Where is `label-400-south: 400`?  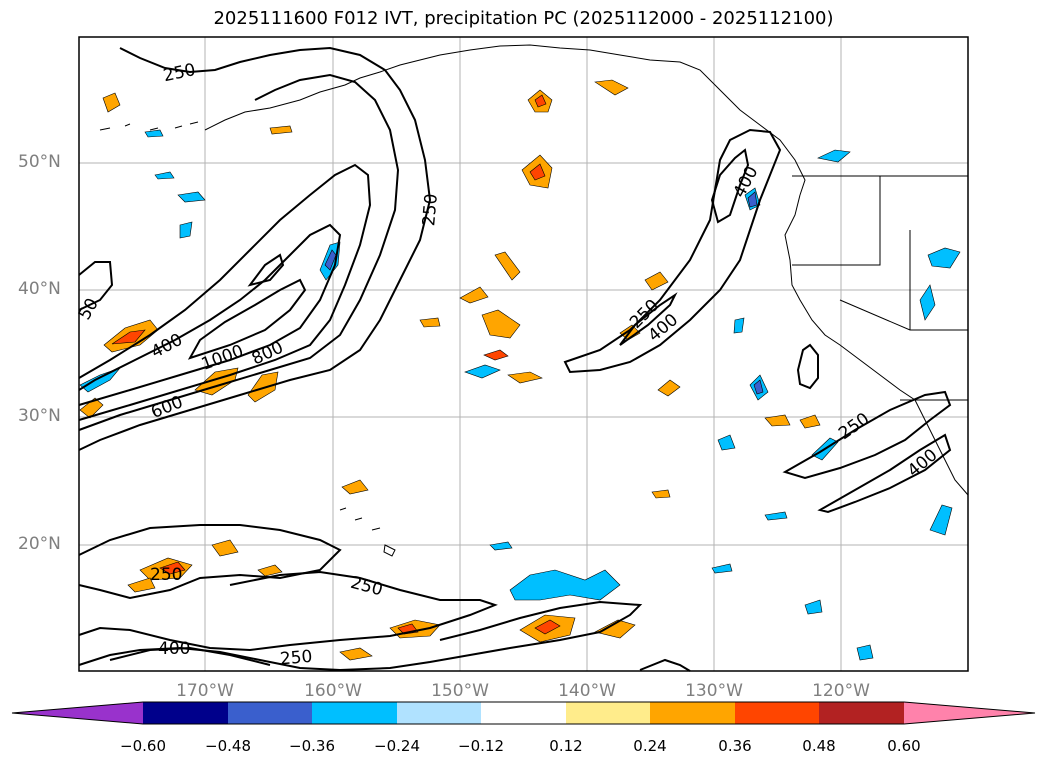 label-400-south: 400 is located at coordinates (174, 649).